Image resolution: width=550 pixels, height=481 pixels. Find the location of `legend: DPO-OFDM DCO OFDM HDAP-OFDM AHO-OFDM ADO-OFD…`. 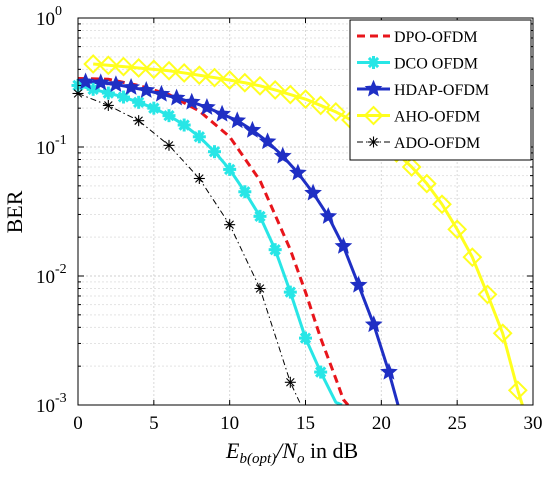

legend: DPO-OFDM DCO OFDM HDAP-OFDM AHO-OFDM ADO-OFD… is located at coordinates (440, 90).